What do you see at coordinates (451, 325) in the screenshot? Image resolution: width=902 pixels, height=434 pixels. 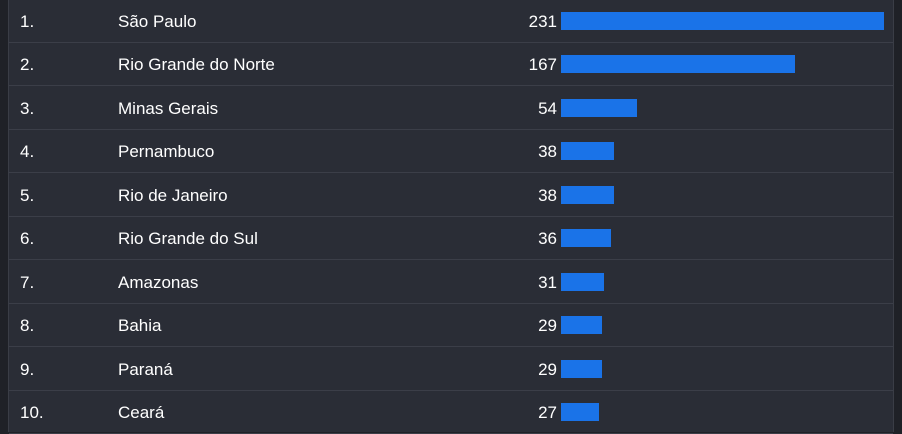 I see `table-row: 8. Bahia 29` at bounding box center [451, 325].